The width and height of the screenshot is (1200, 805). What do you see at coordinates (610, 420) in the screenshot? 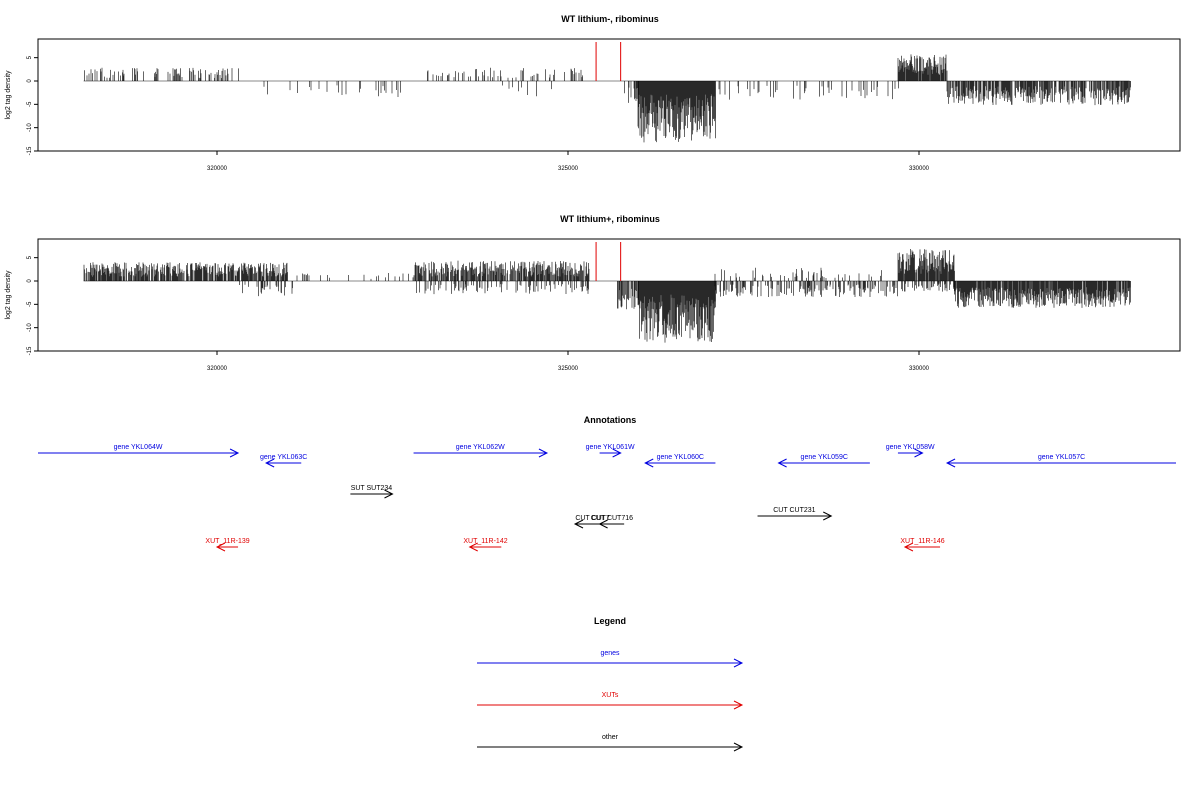
I see `annotations-title: Annotations` at bounding box center [610, 420].